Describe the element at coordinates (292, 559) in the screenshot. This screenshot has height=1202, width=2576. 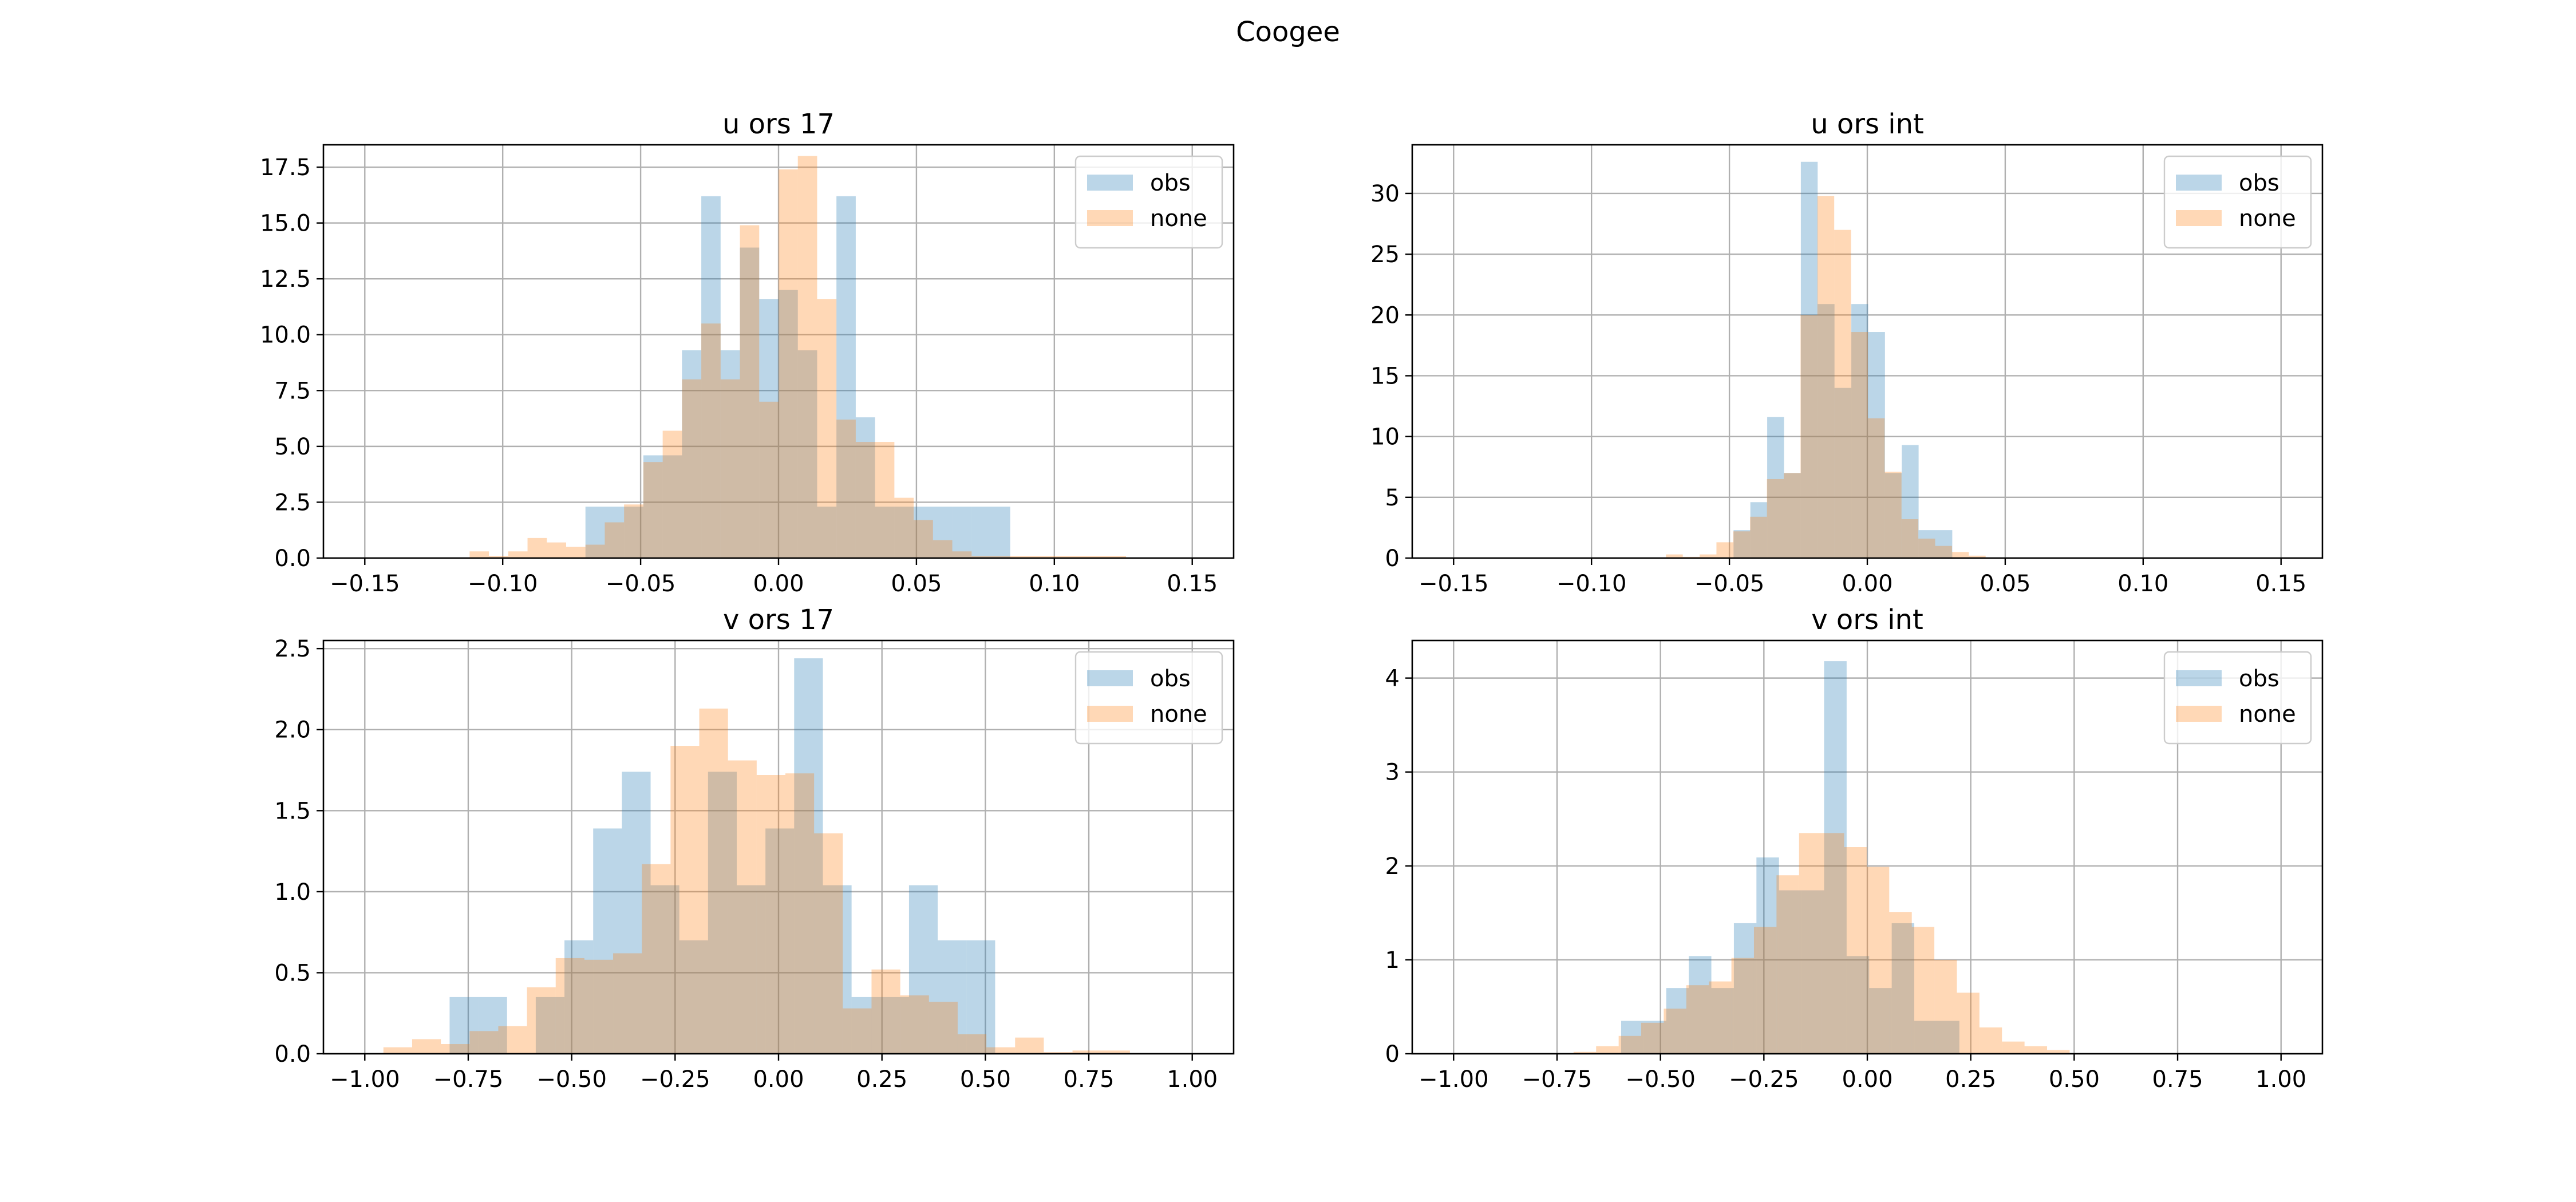
I see `y-tick-label: 0.0` at that location.